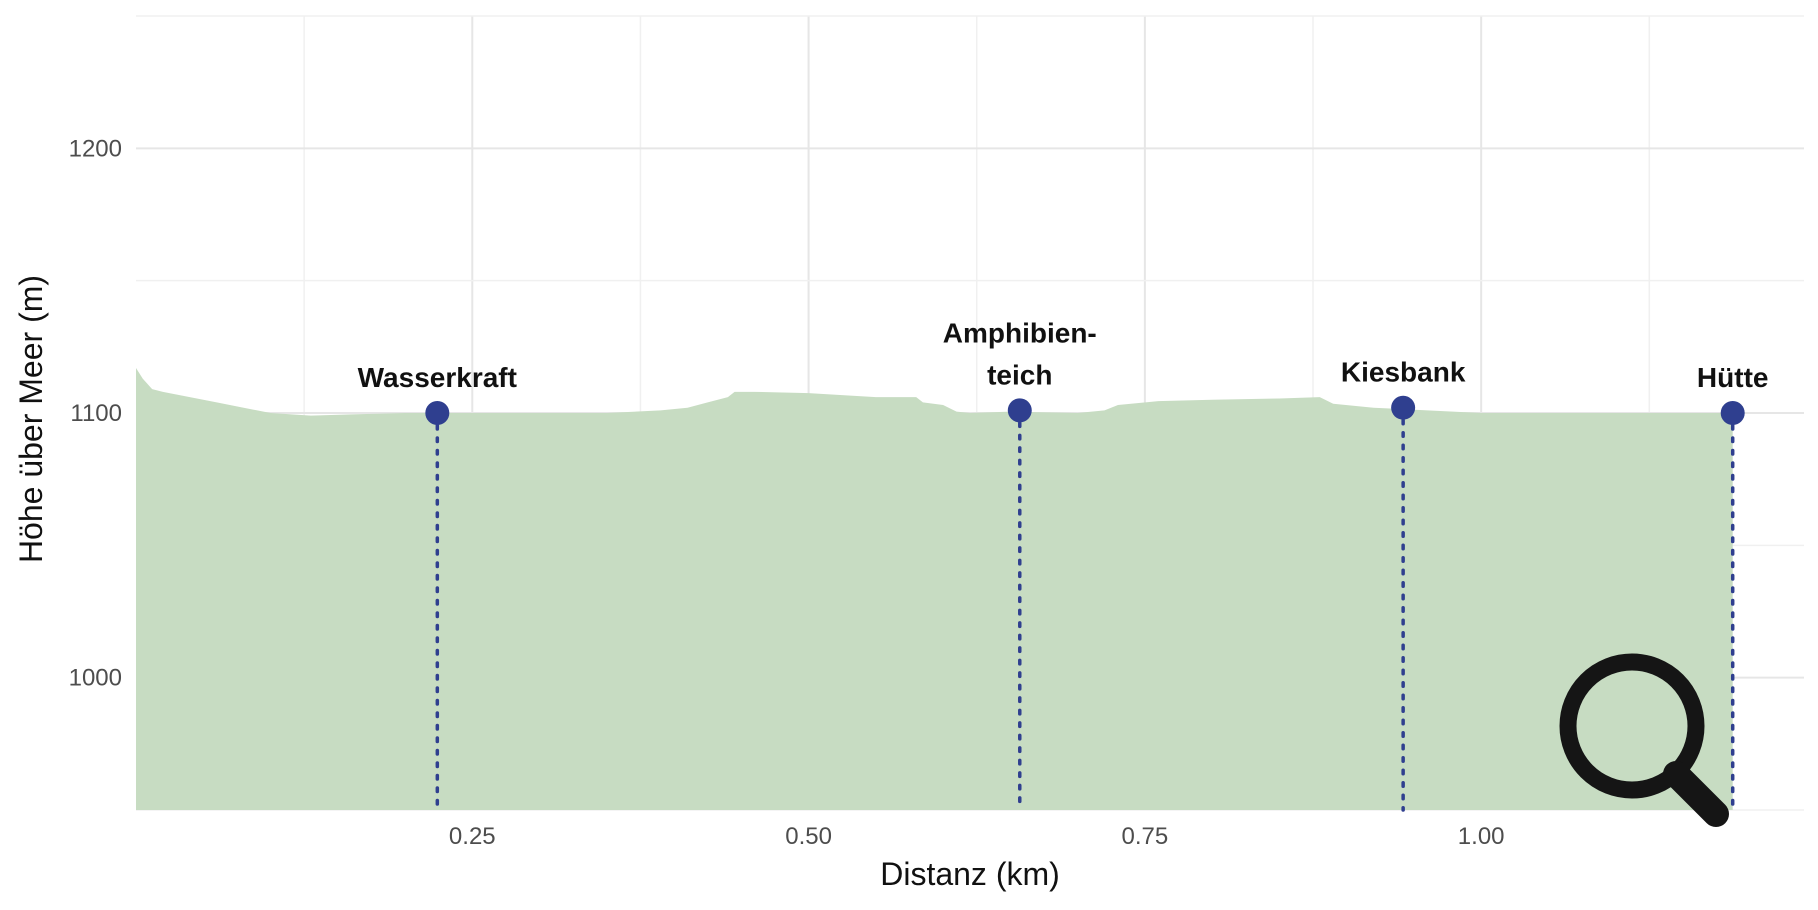 The height and width of the screenshot is (910, 1818). What do you see at coordinates (1085, 410) in the screenshot?
I see `poi-points` at bounding box center [1085, 410].